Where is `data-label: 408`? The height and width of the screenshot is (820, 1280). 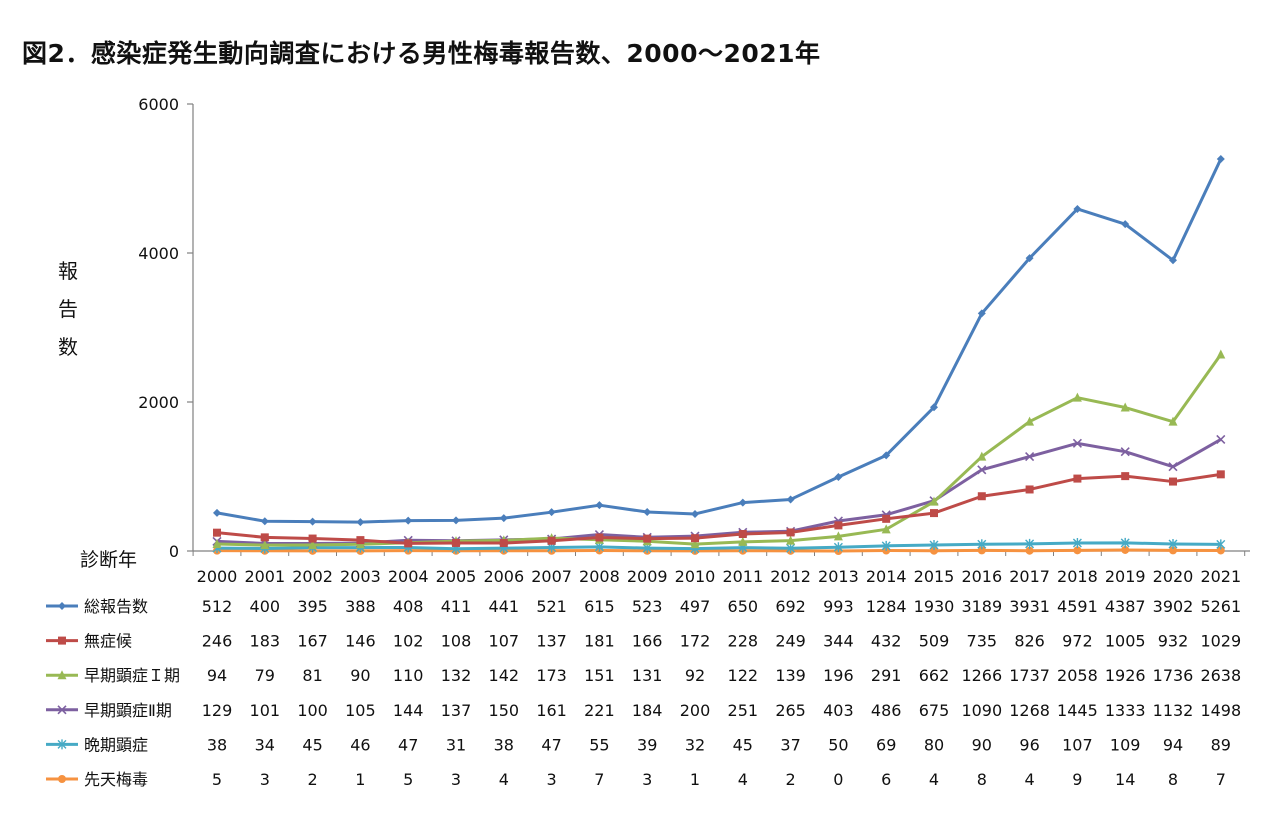 data-label: 408 is located at coordinates (408, 606).